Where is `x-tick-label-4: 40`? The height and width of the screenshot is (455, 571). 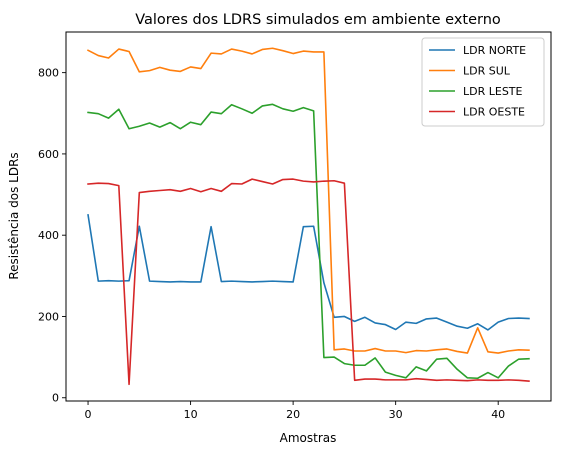 x-tick-label-4: 40 is located at coordinates (498, 414).